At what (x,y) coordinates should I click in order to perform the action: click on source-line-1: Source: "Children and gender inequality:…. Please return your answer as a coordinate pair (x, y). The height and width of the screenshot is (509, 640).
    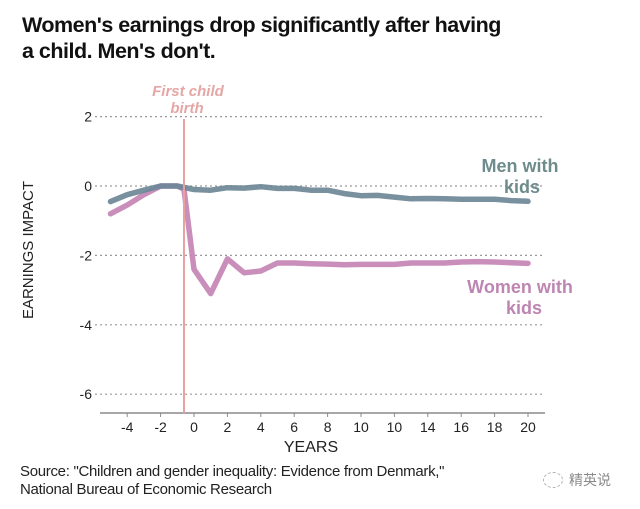
    Looking at the image, I should click on (232, 471).